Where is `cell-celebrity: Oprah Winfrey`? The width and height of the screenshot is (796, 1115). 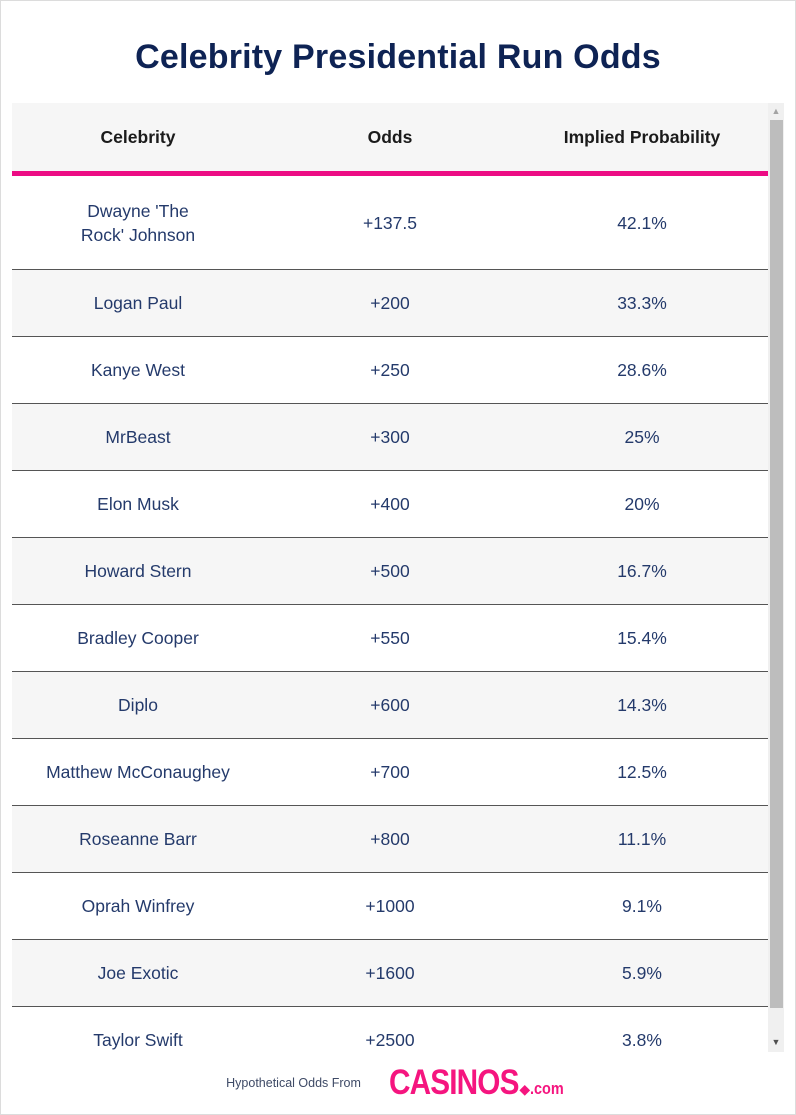
cell-celebrity: Oprah Winfrey is located at coordinates (138, 906).